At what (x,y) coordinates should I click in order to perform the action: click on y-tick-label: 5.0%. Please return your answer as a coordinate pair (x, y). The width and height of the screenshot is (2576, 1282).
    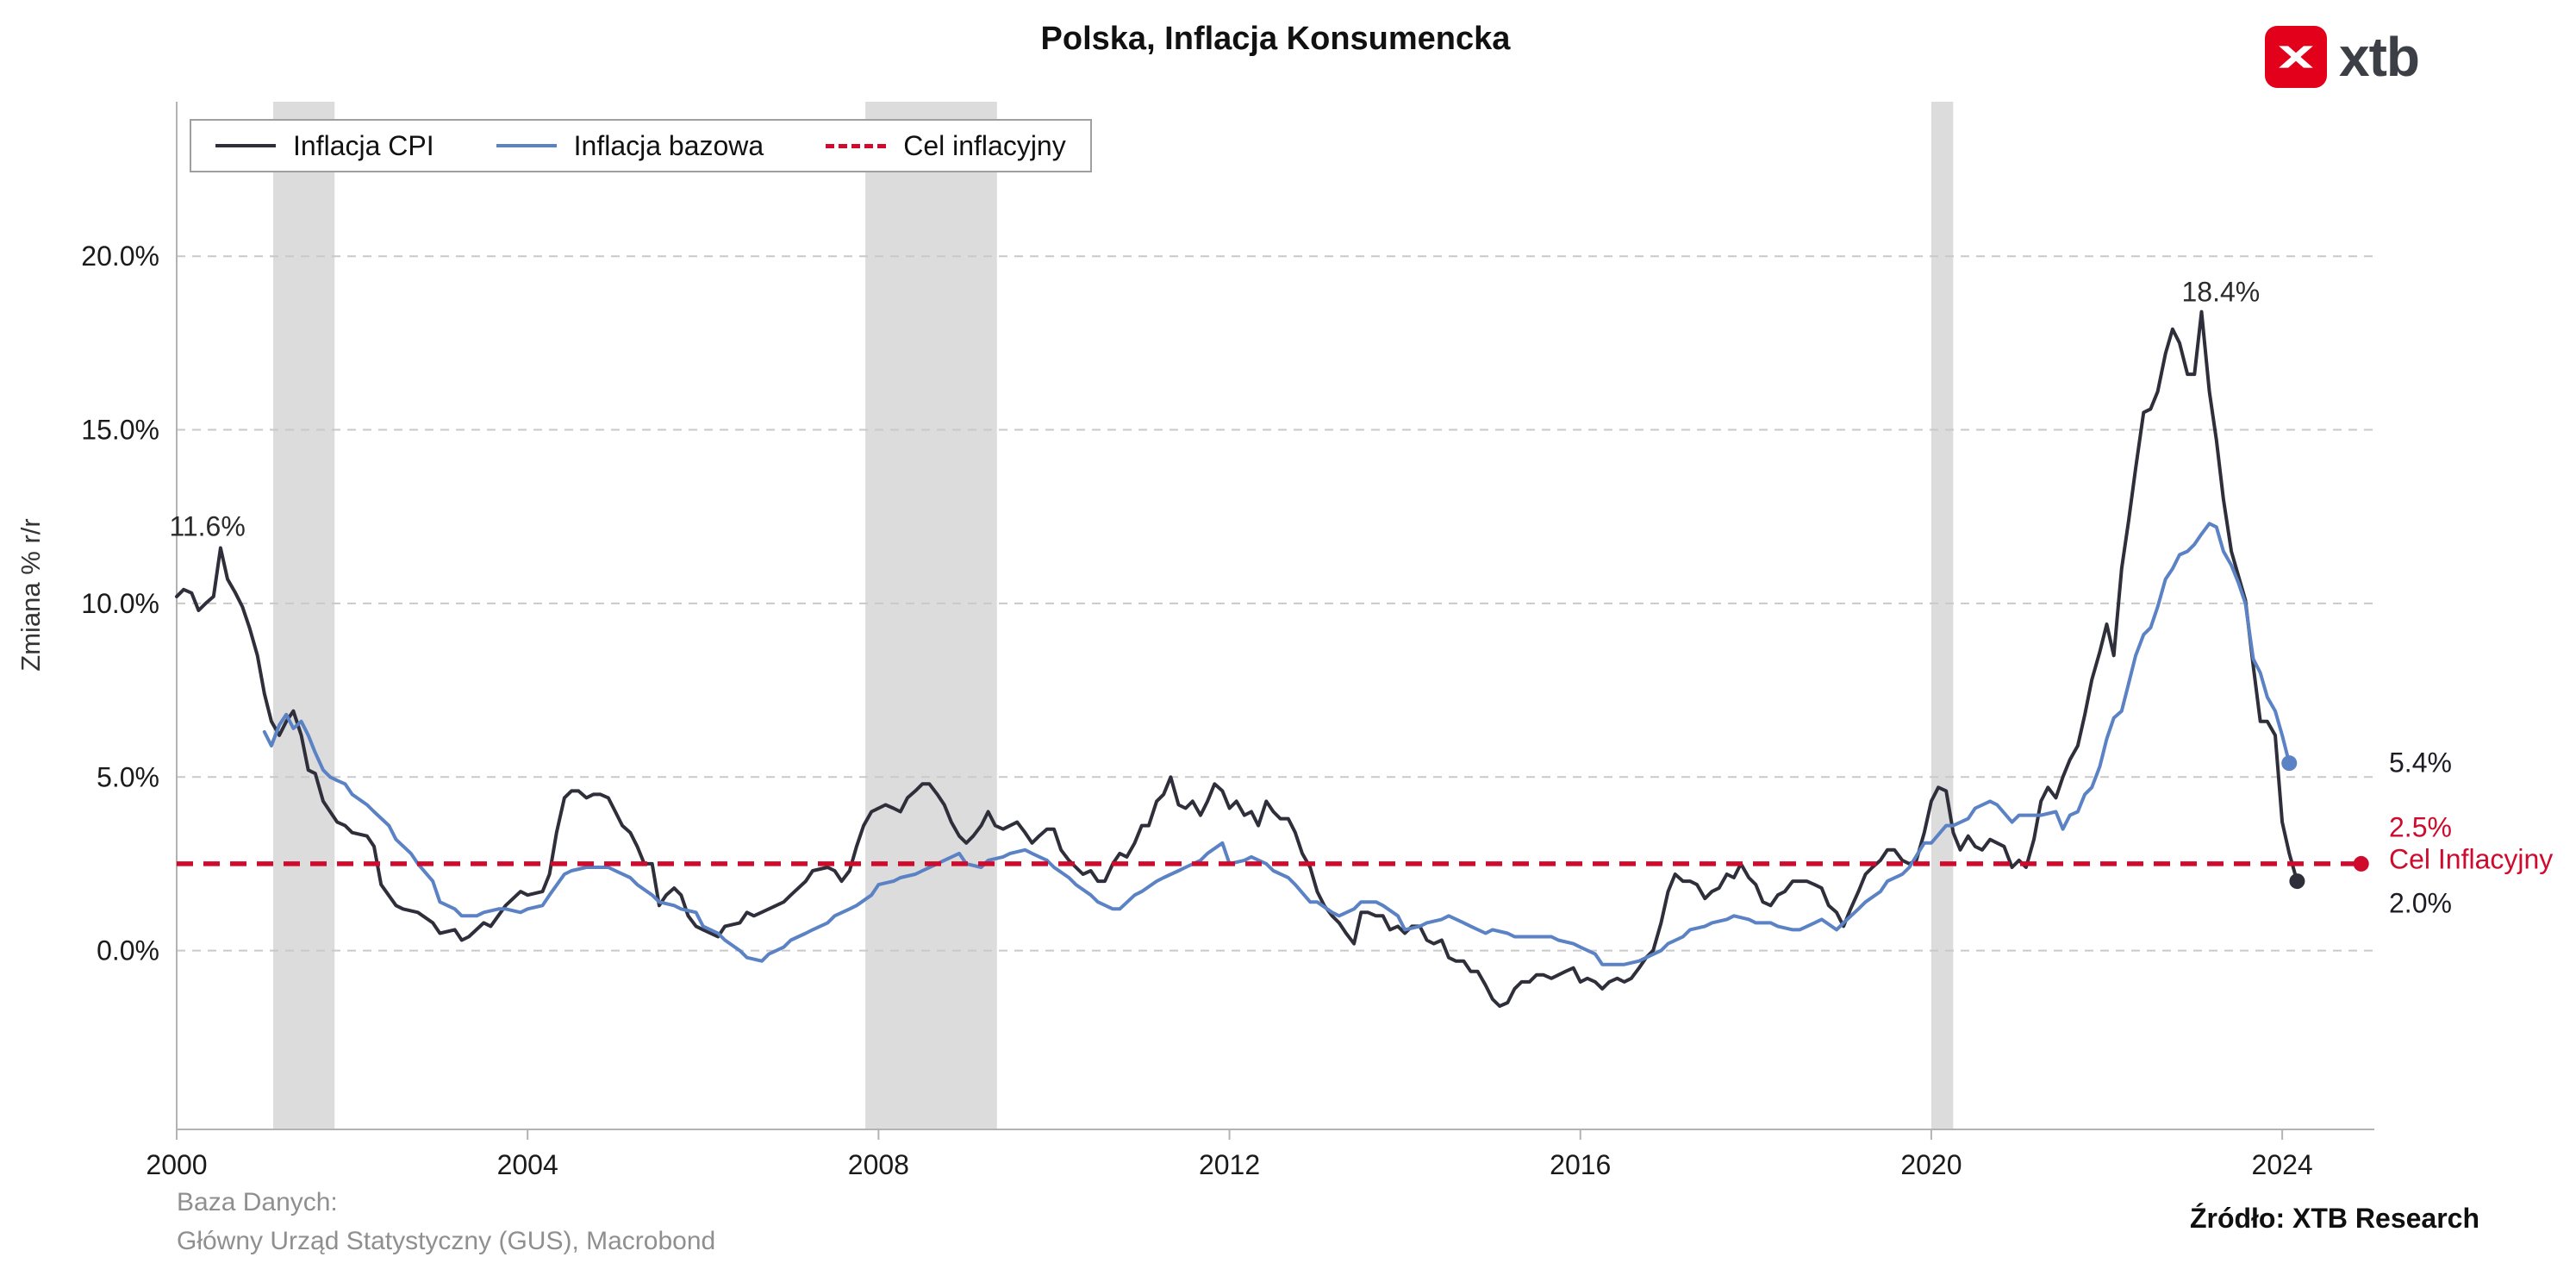
    Looking at the image, I should click on (128, 776).